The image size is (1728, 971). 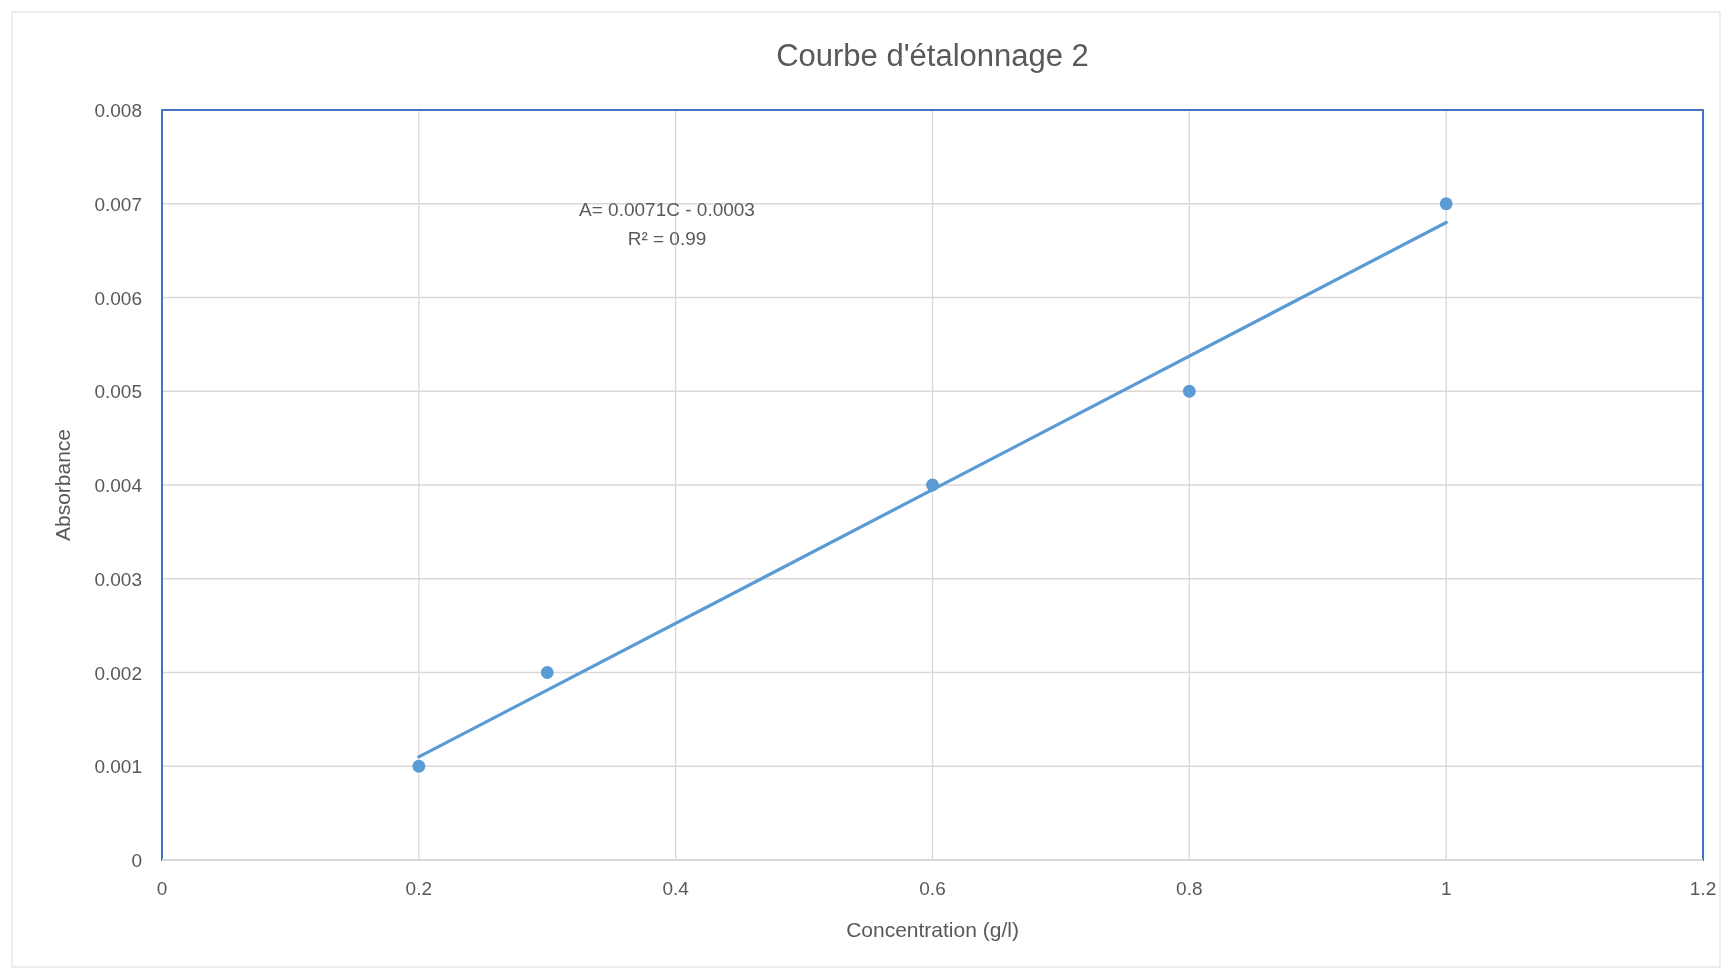 I want to click on x-tick-label: 1.2, so click(x=1703, y=888).